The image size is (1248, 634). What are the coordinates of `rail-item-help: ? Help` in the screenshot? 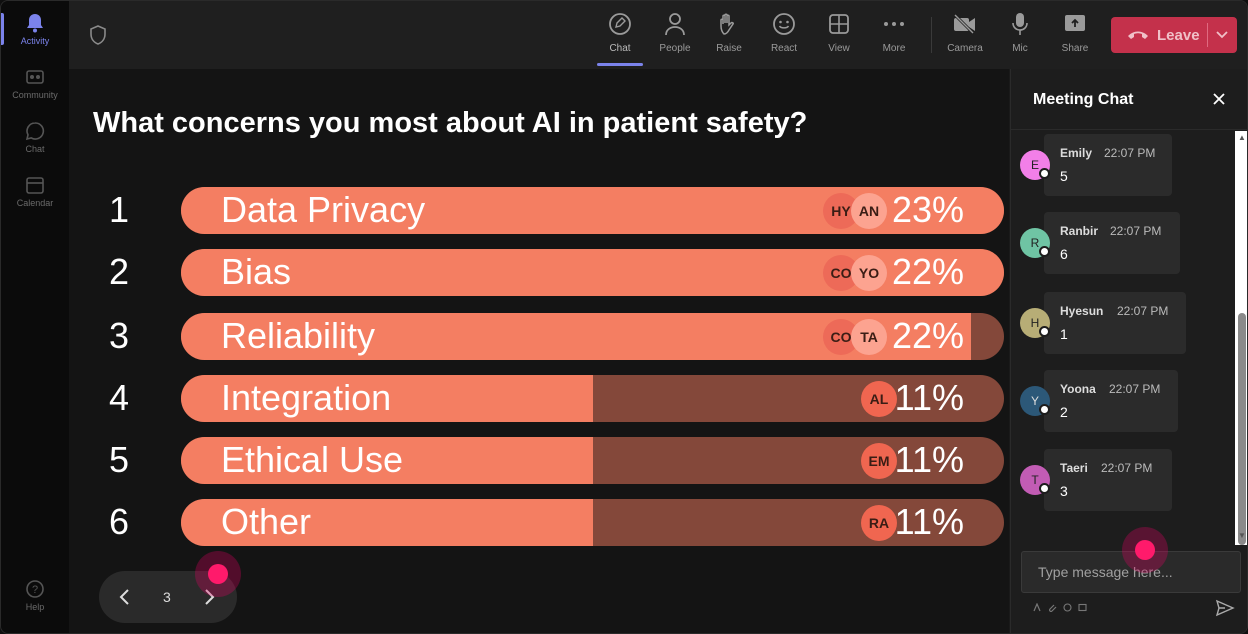 It's located at (35, 595).